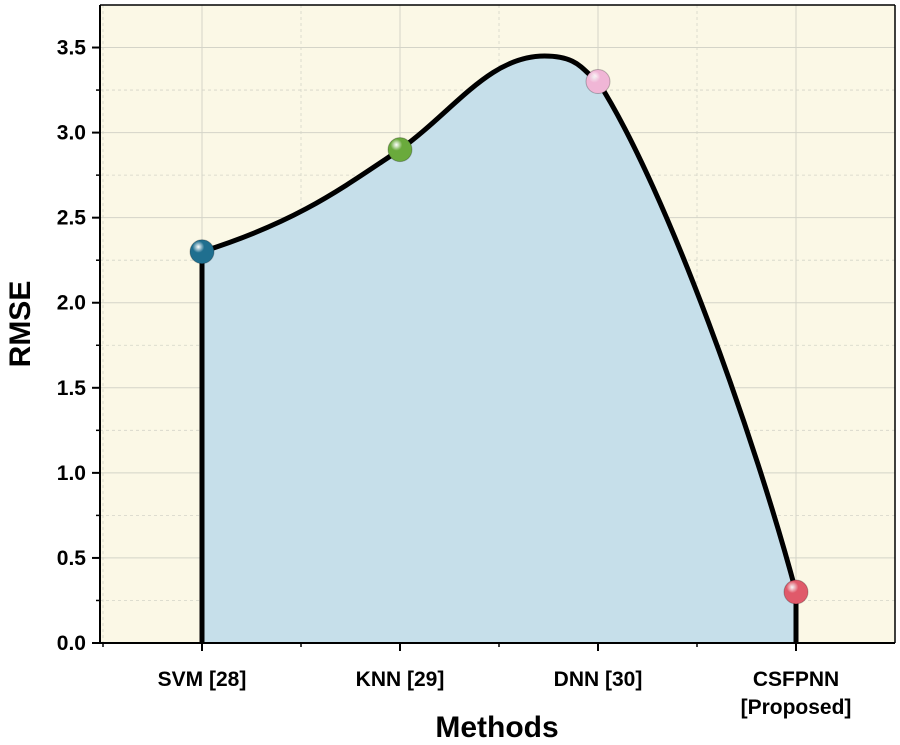  I want to click on y-tick-label: 0.0, so click(71, 643).